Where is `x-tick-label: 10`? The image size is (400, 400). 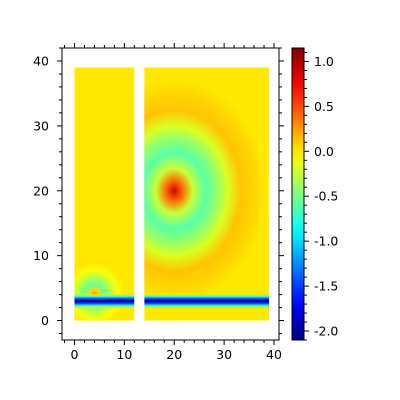 x-tick-label: 10 is located at coordinates (124, 354).